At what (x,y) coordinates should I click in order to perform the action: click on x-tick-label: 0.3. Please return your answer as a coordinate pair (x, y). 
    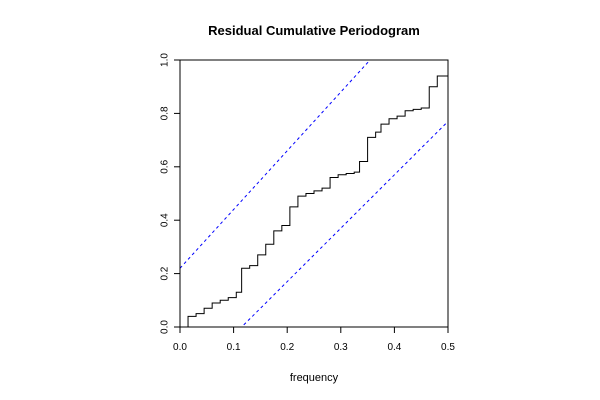
    Looking at the image, I should click on (341, 347).